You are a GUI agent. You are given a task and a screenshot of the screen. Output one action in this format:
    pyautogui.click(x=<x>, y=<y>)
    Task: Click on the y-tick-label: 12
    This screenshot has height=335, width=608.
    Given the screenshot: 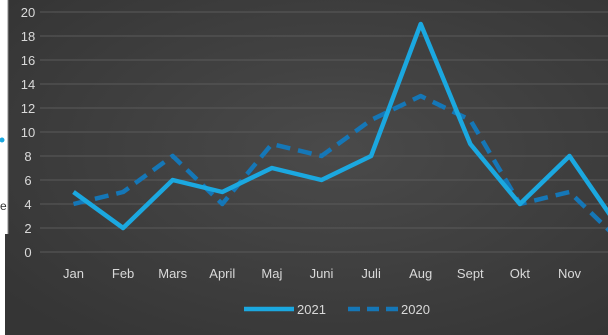 What is the action you would take?
    pyautogui.click(x=28, y=108)
    